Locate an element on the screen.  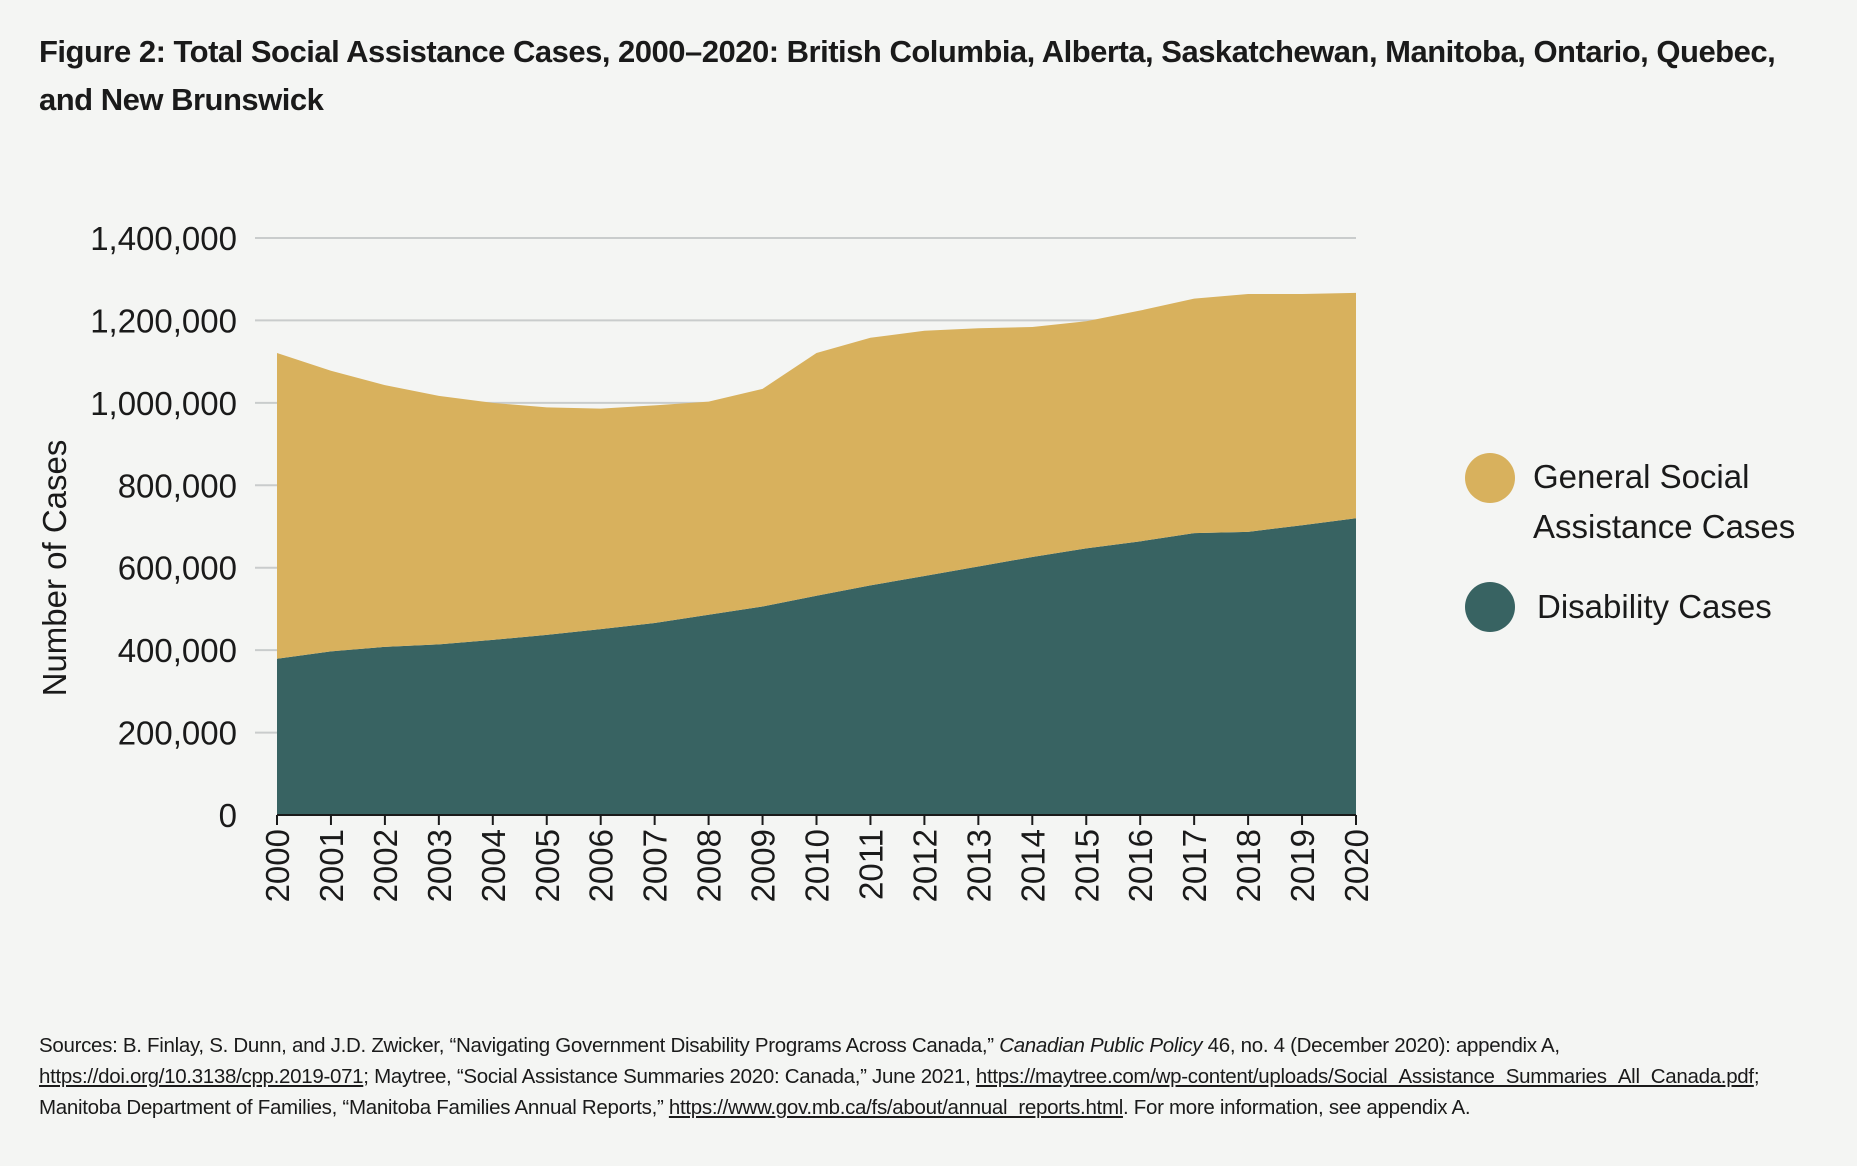
y-axis-label: Number of Cases is located at coordinates (54, 568).